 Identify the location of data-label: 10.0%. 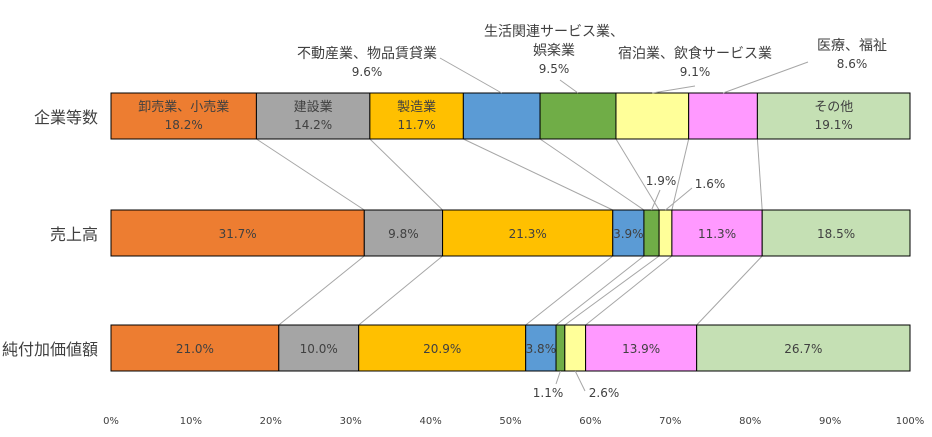
(319, 349).